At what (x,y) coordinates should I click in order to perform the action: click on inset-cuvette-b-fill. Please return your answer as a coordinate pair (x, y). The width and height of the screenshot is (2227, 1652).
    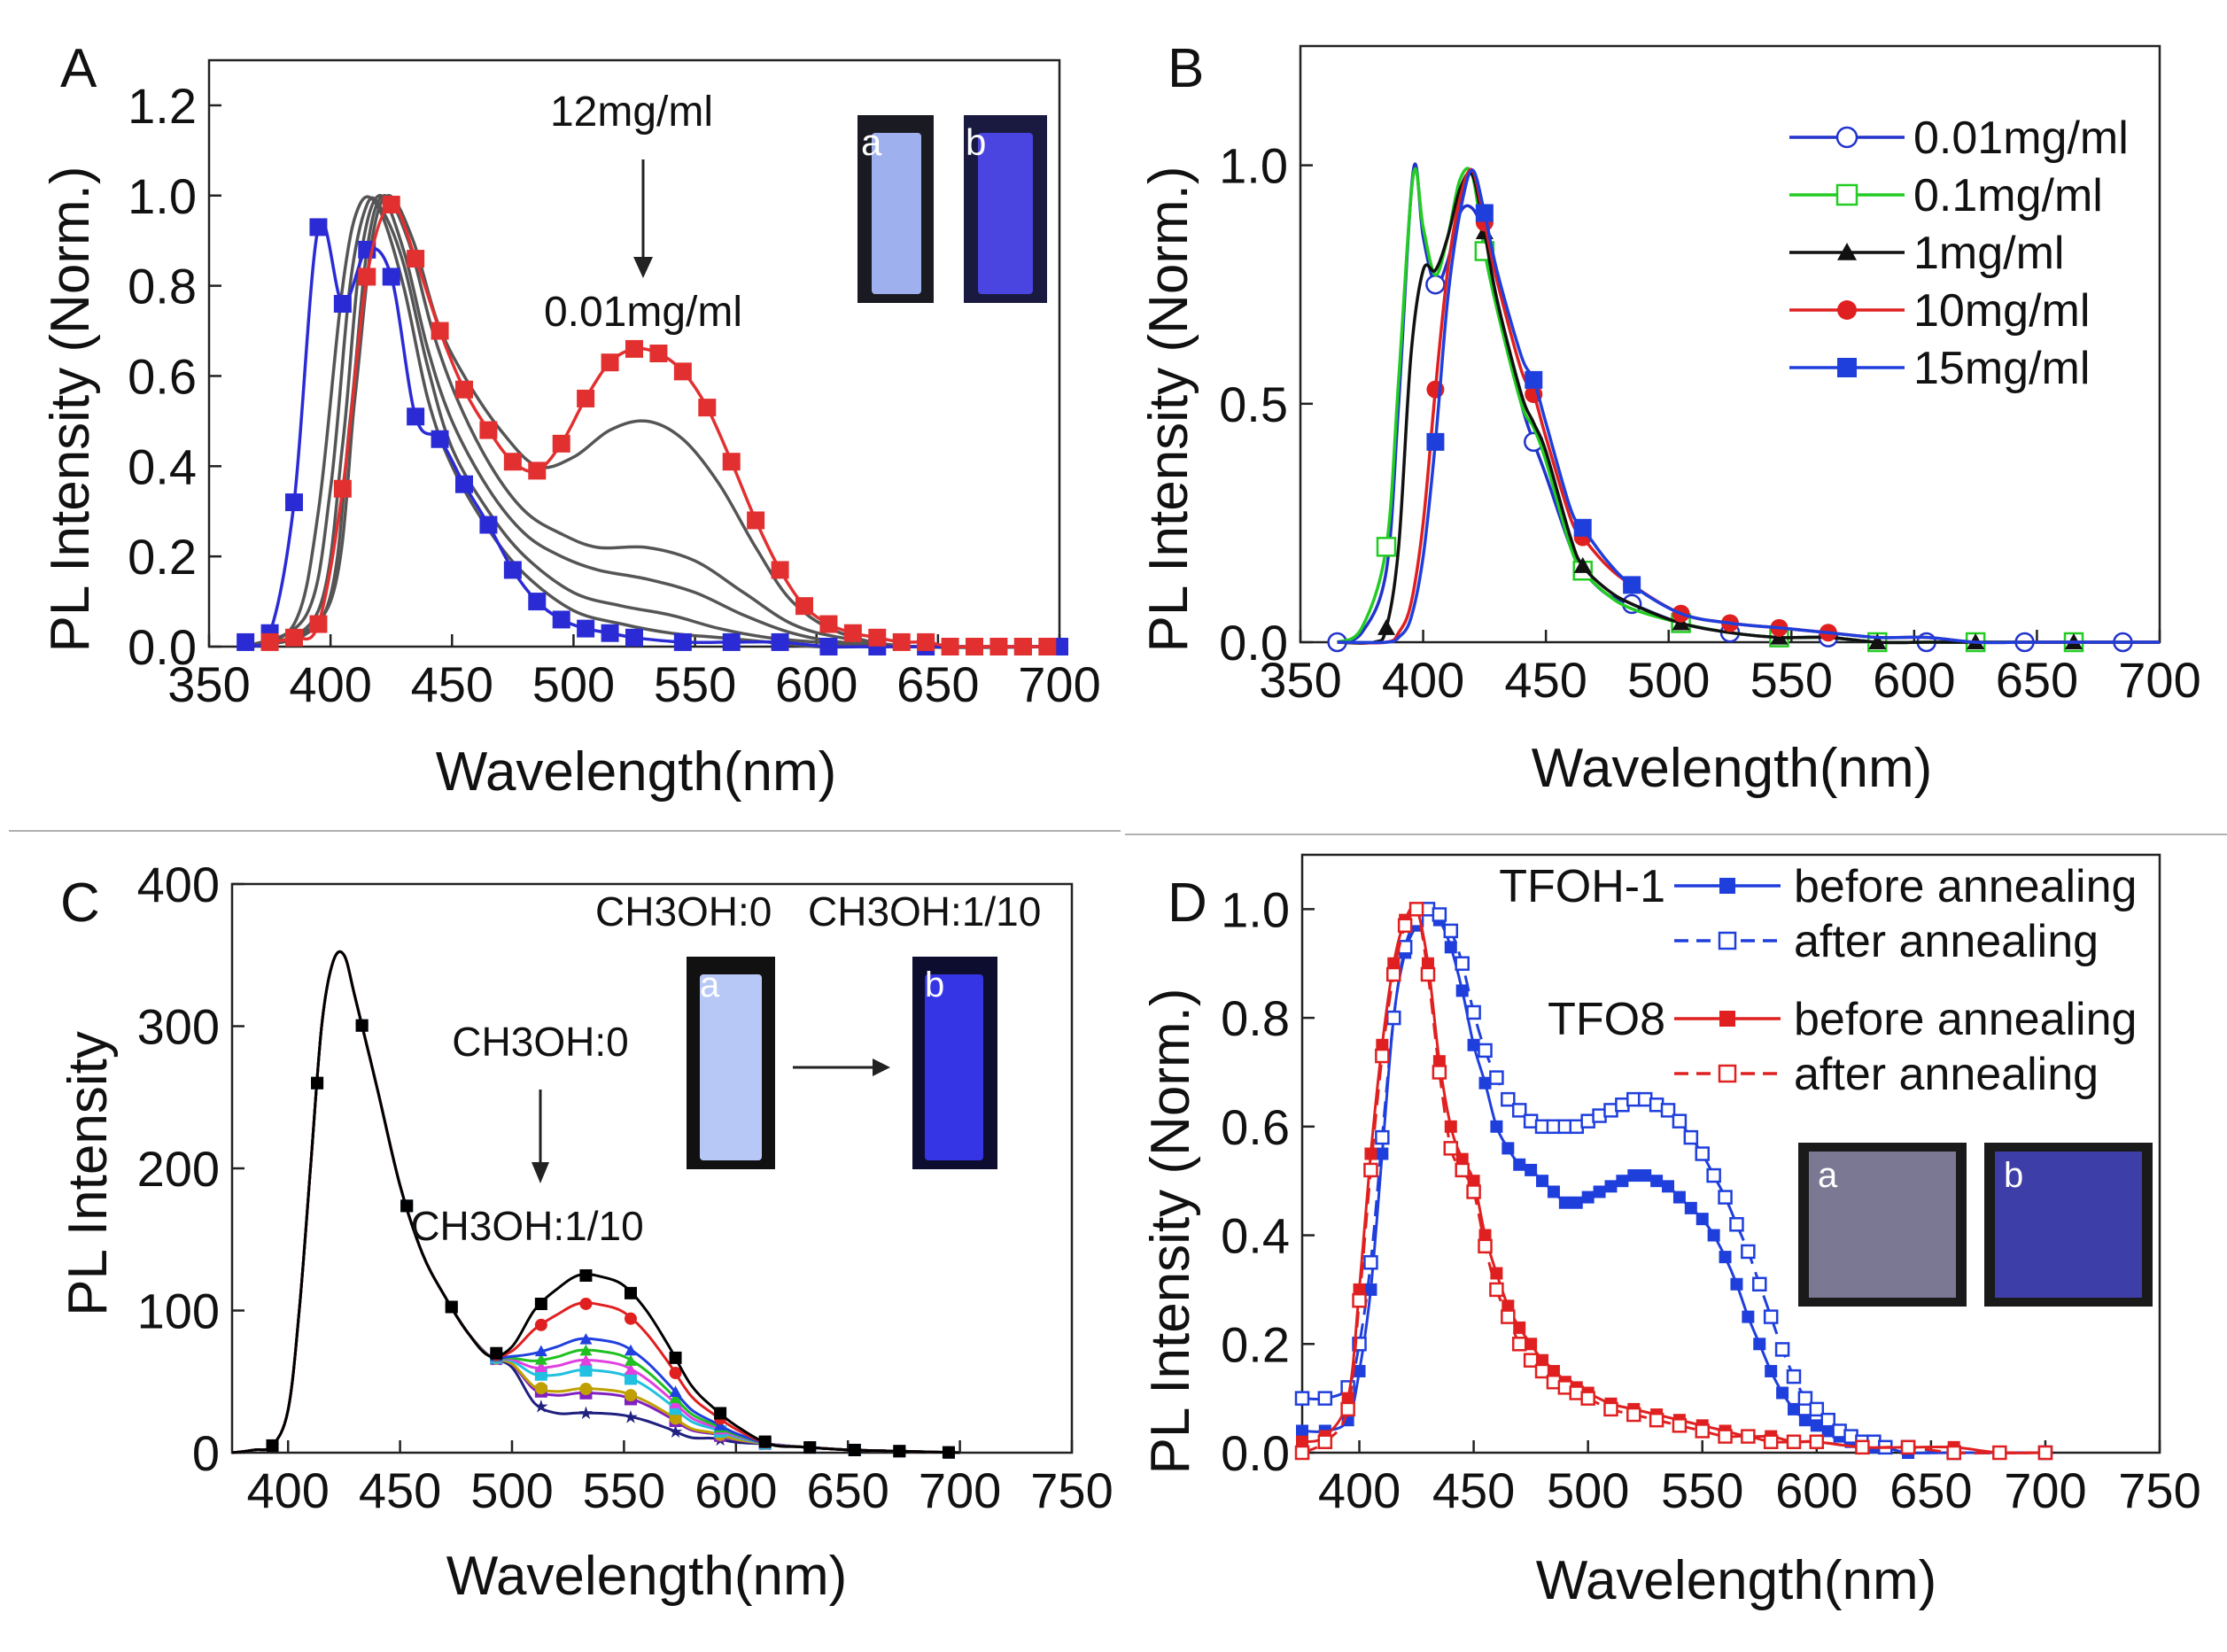
    Looking at the image, I should click on (1005, 214).